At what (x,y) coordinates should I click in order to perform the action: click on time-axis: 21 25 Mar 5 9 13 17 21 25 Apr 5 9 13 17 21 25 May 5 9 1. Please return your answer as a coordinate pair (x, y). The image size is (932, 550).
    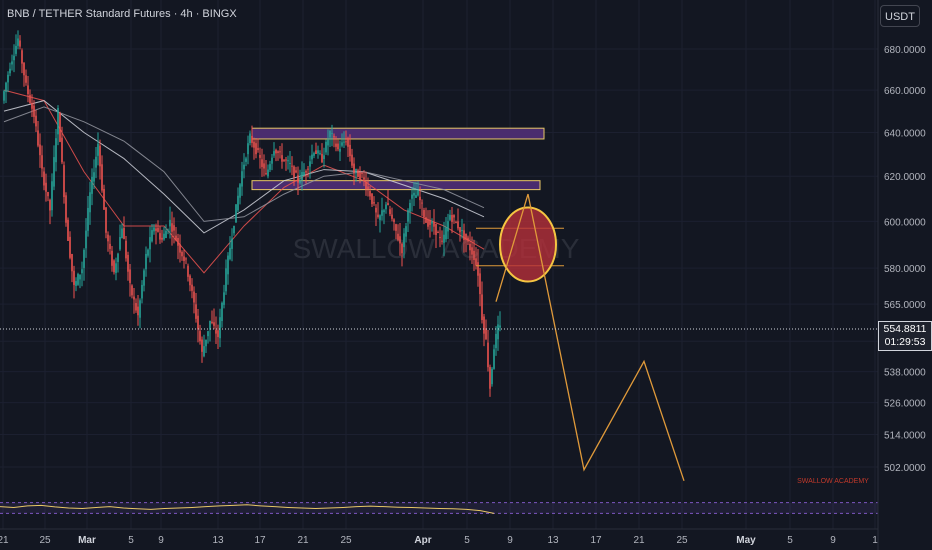
    Looking at the image, I should click on (439, 540).